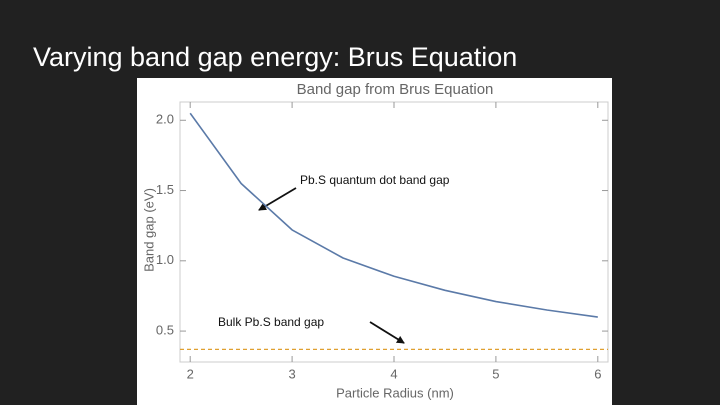 Image resolution: width=720 pixels, height=405 pixels. What do you see at coordinates (148, 230) in the screenshot?
I see `y-axis-label: Band gap (eV)` at bounding box center [148, 230].